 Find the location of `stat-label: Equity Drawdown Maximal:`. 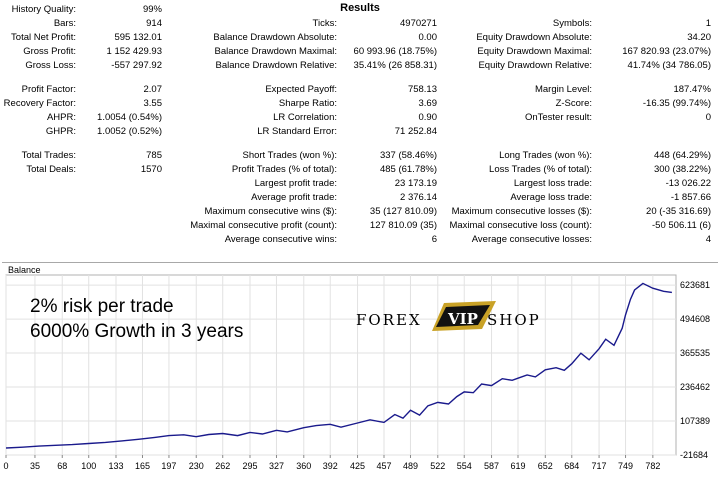

stat-label: Equity Drawdown Maximal: is located at coordinates (534, 51).